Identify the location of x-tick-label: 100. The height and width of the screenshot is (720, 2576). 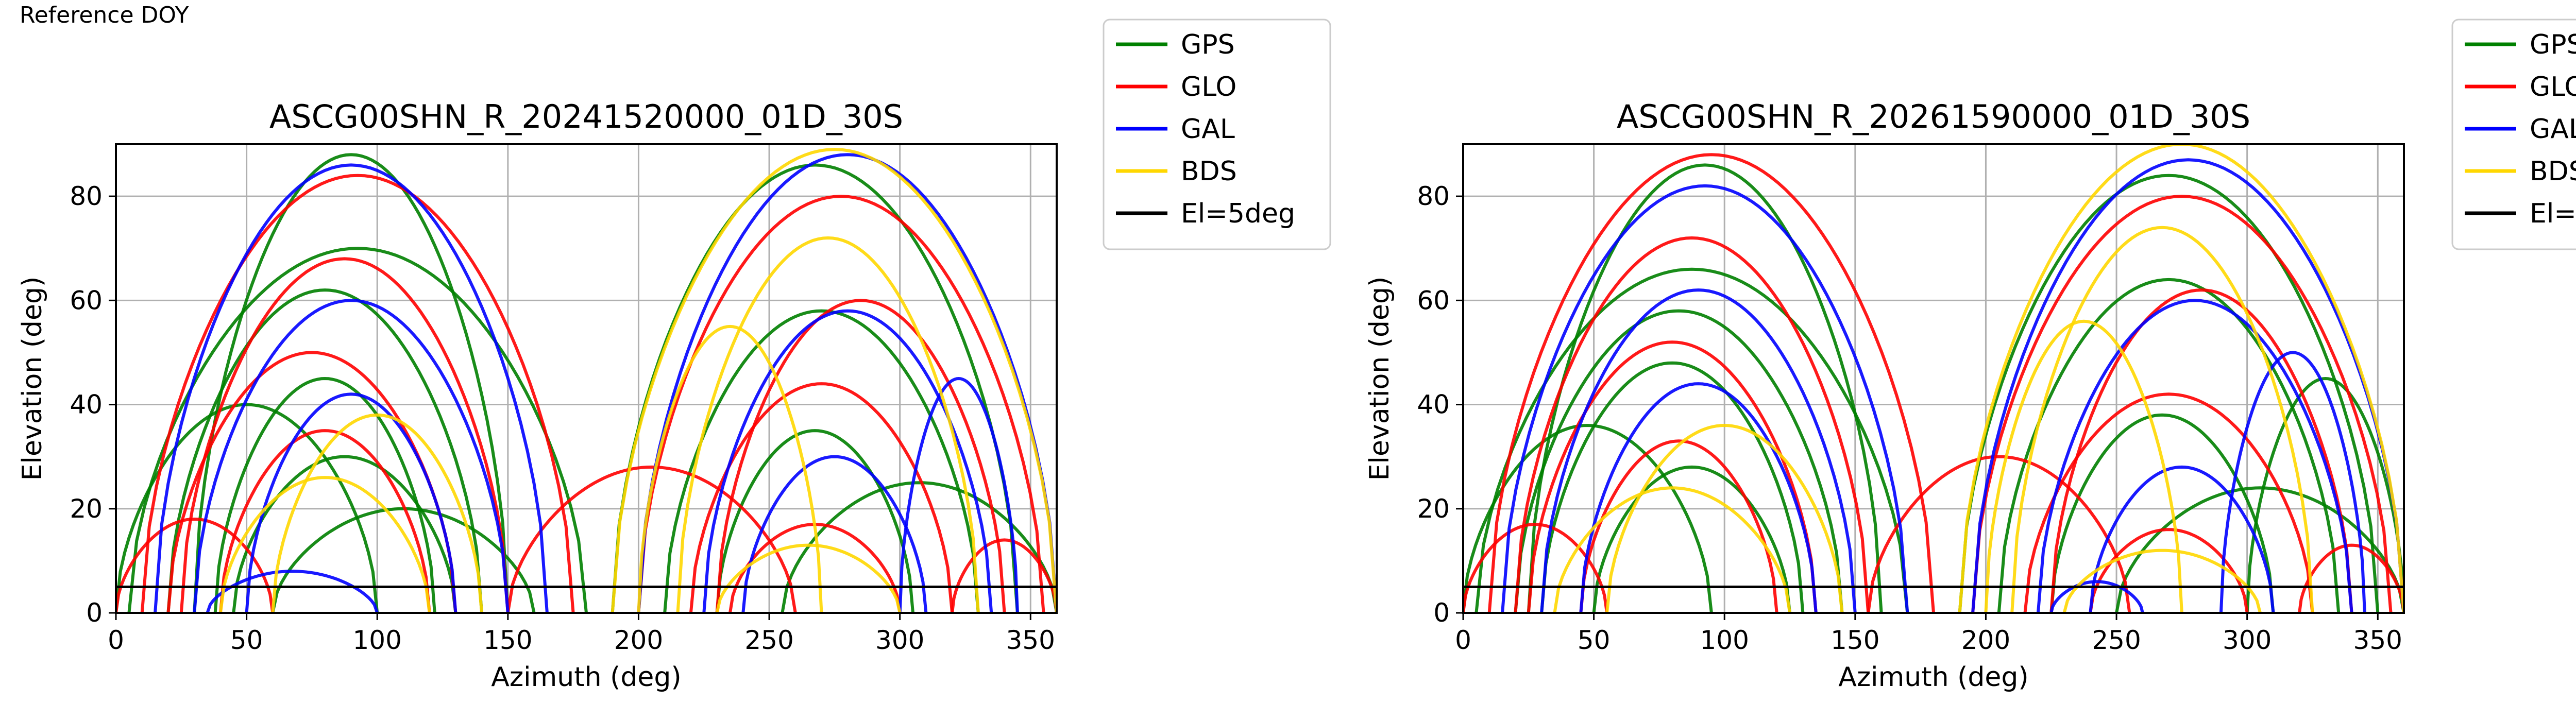
(377, 640).